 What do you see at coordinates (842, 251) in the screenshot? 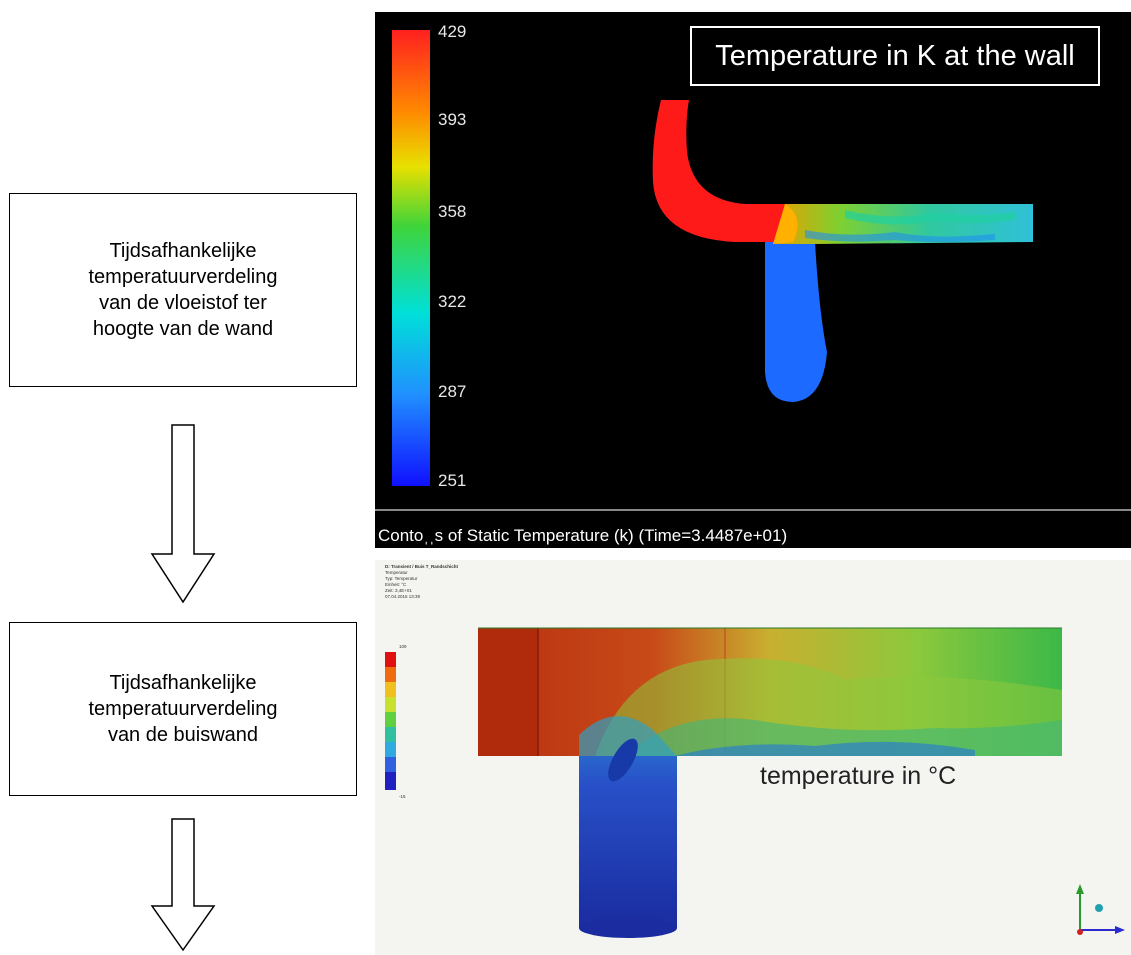
I see `tee-junction-fluid-contour` at bounding box center [842, 251].